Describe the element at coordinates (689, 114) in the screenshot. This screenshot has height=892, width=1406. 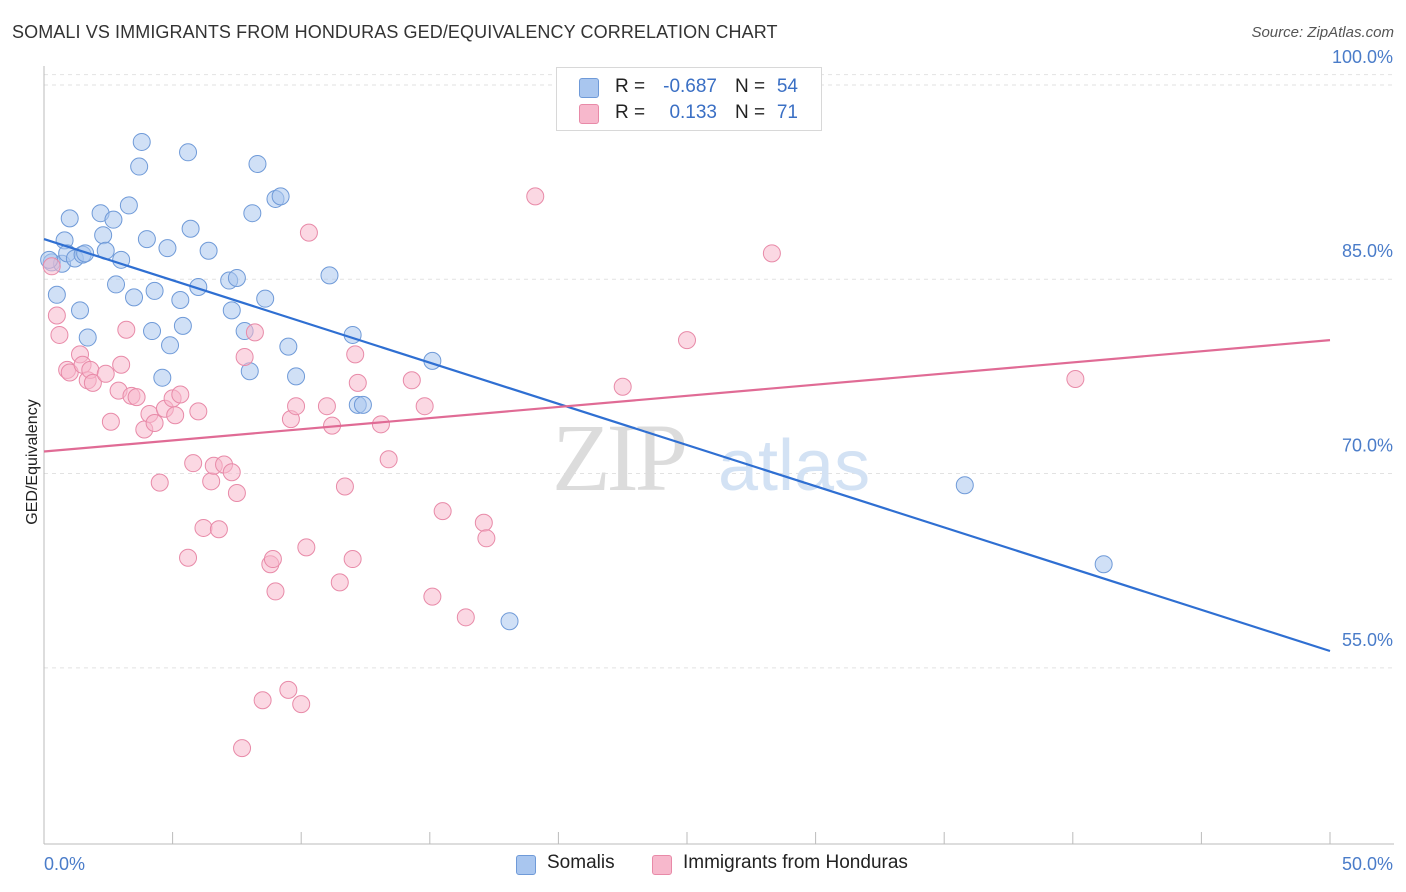
I see `stats-row-honduras: R = 0.133 N = 71` at that location.